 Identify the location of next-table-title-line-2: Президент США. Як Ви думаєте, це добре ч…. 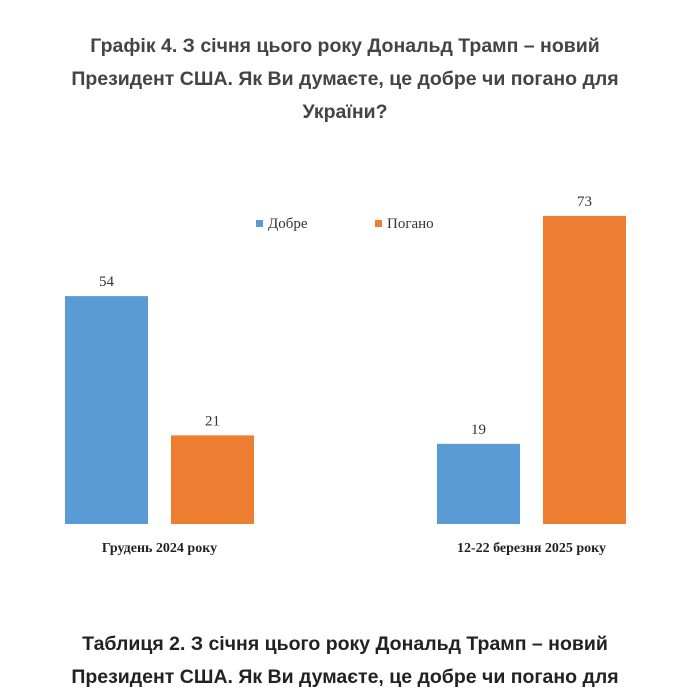
(345, 677).